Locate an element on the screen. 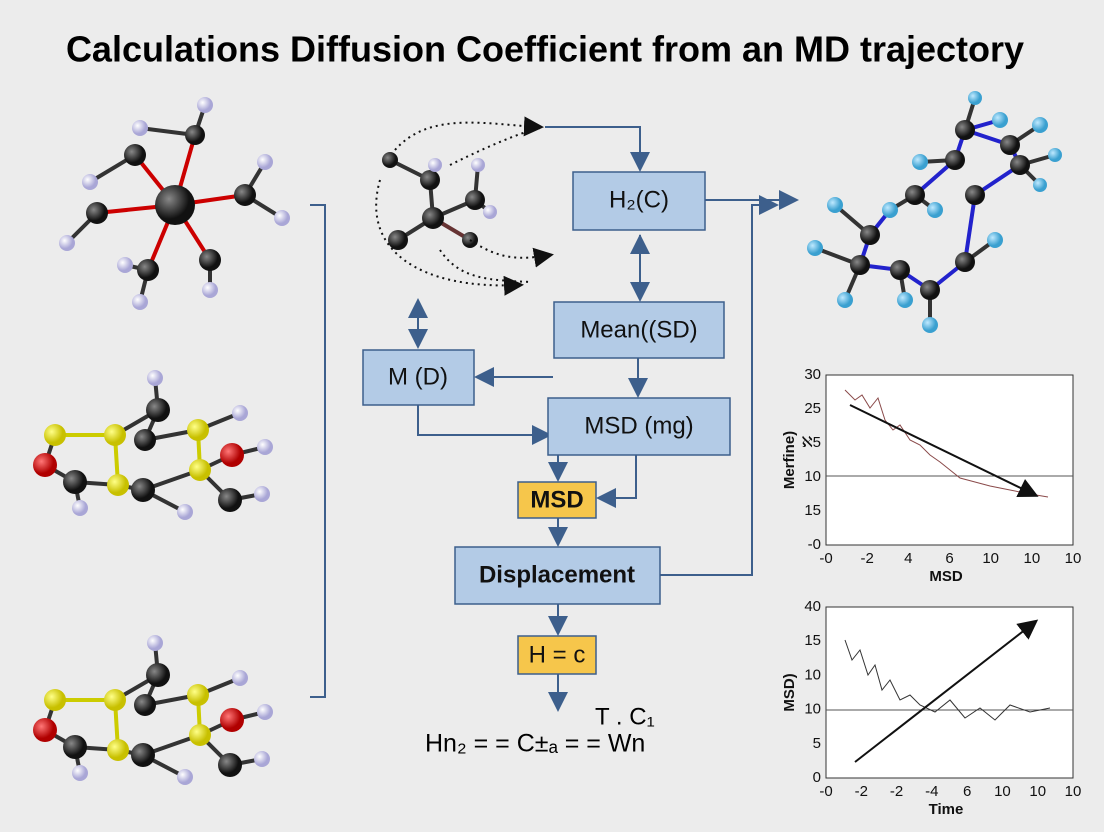 The height and width of the screenshot is (832, 1104). y-tick-label: 30 is located at coordinates (812, 374).